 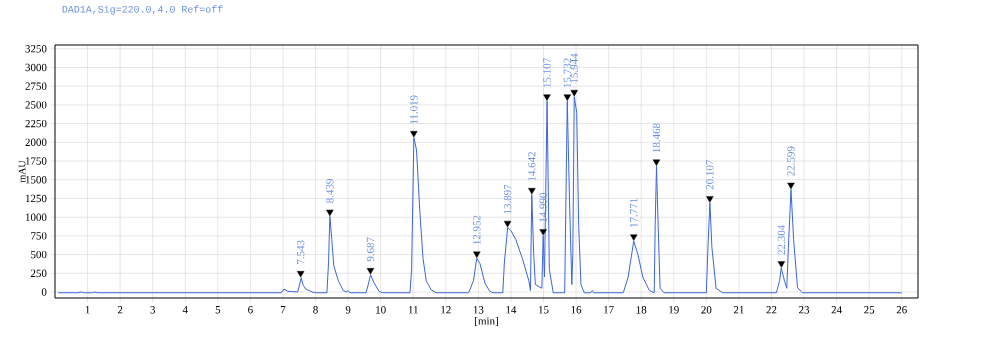 What do you see at coordinates (39, 254) in the screenshot?
I see `y-tick-label: 500` at bounding box center [39, 254].